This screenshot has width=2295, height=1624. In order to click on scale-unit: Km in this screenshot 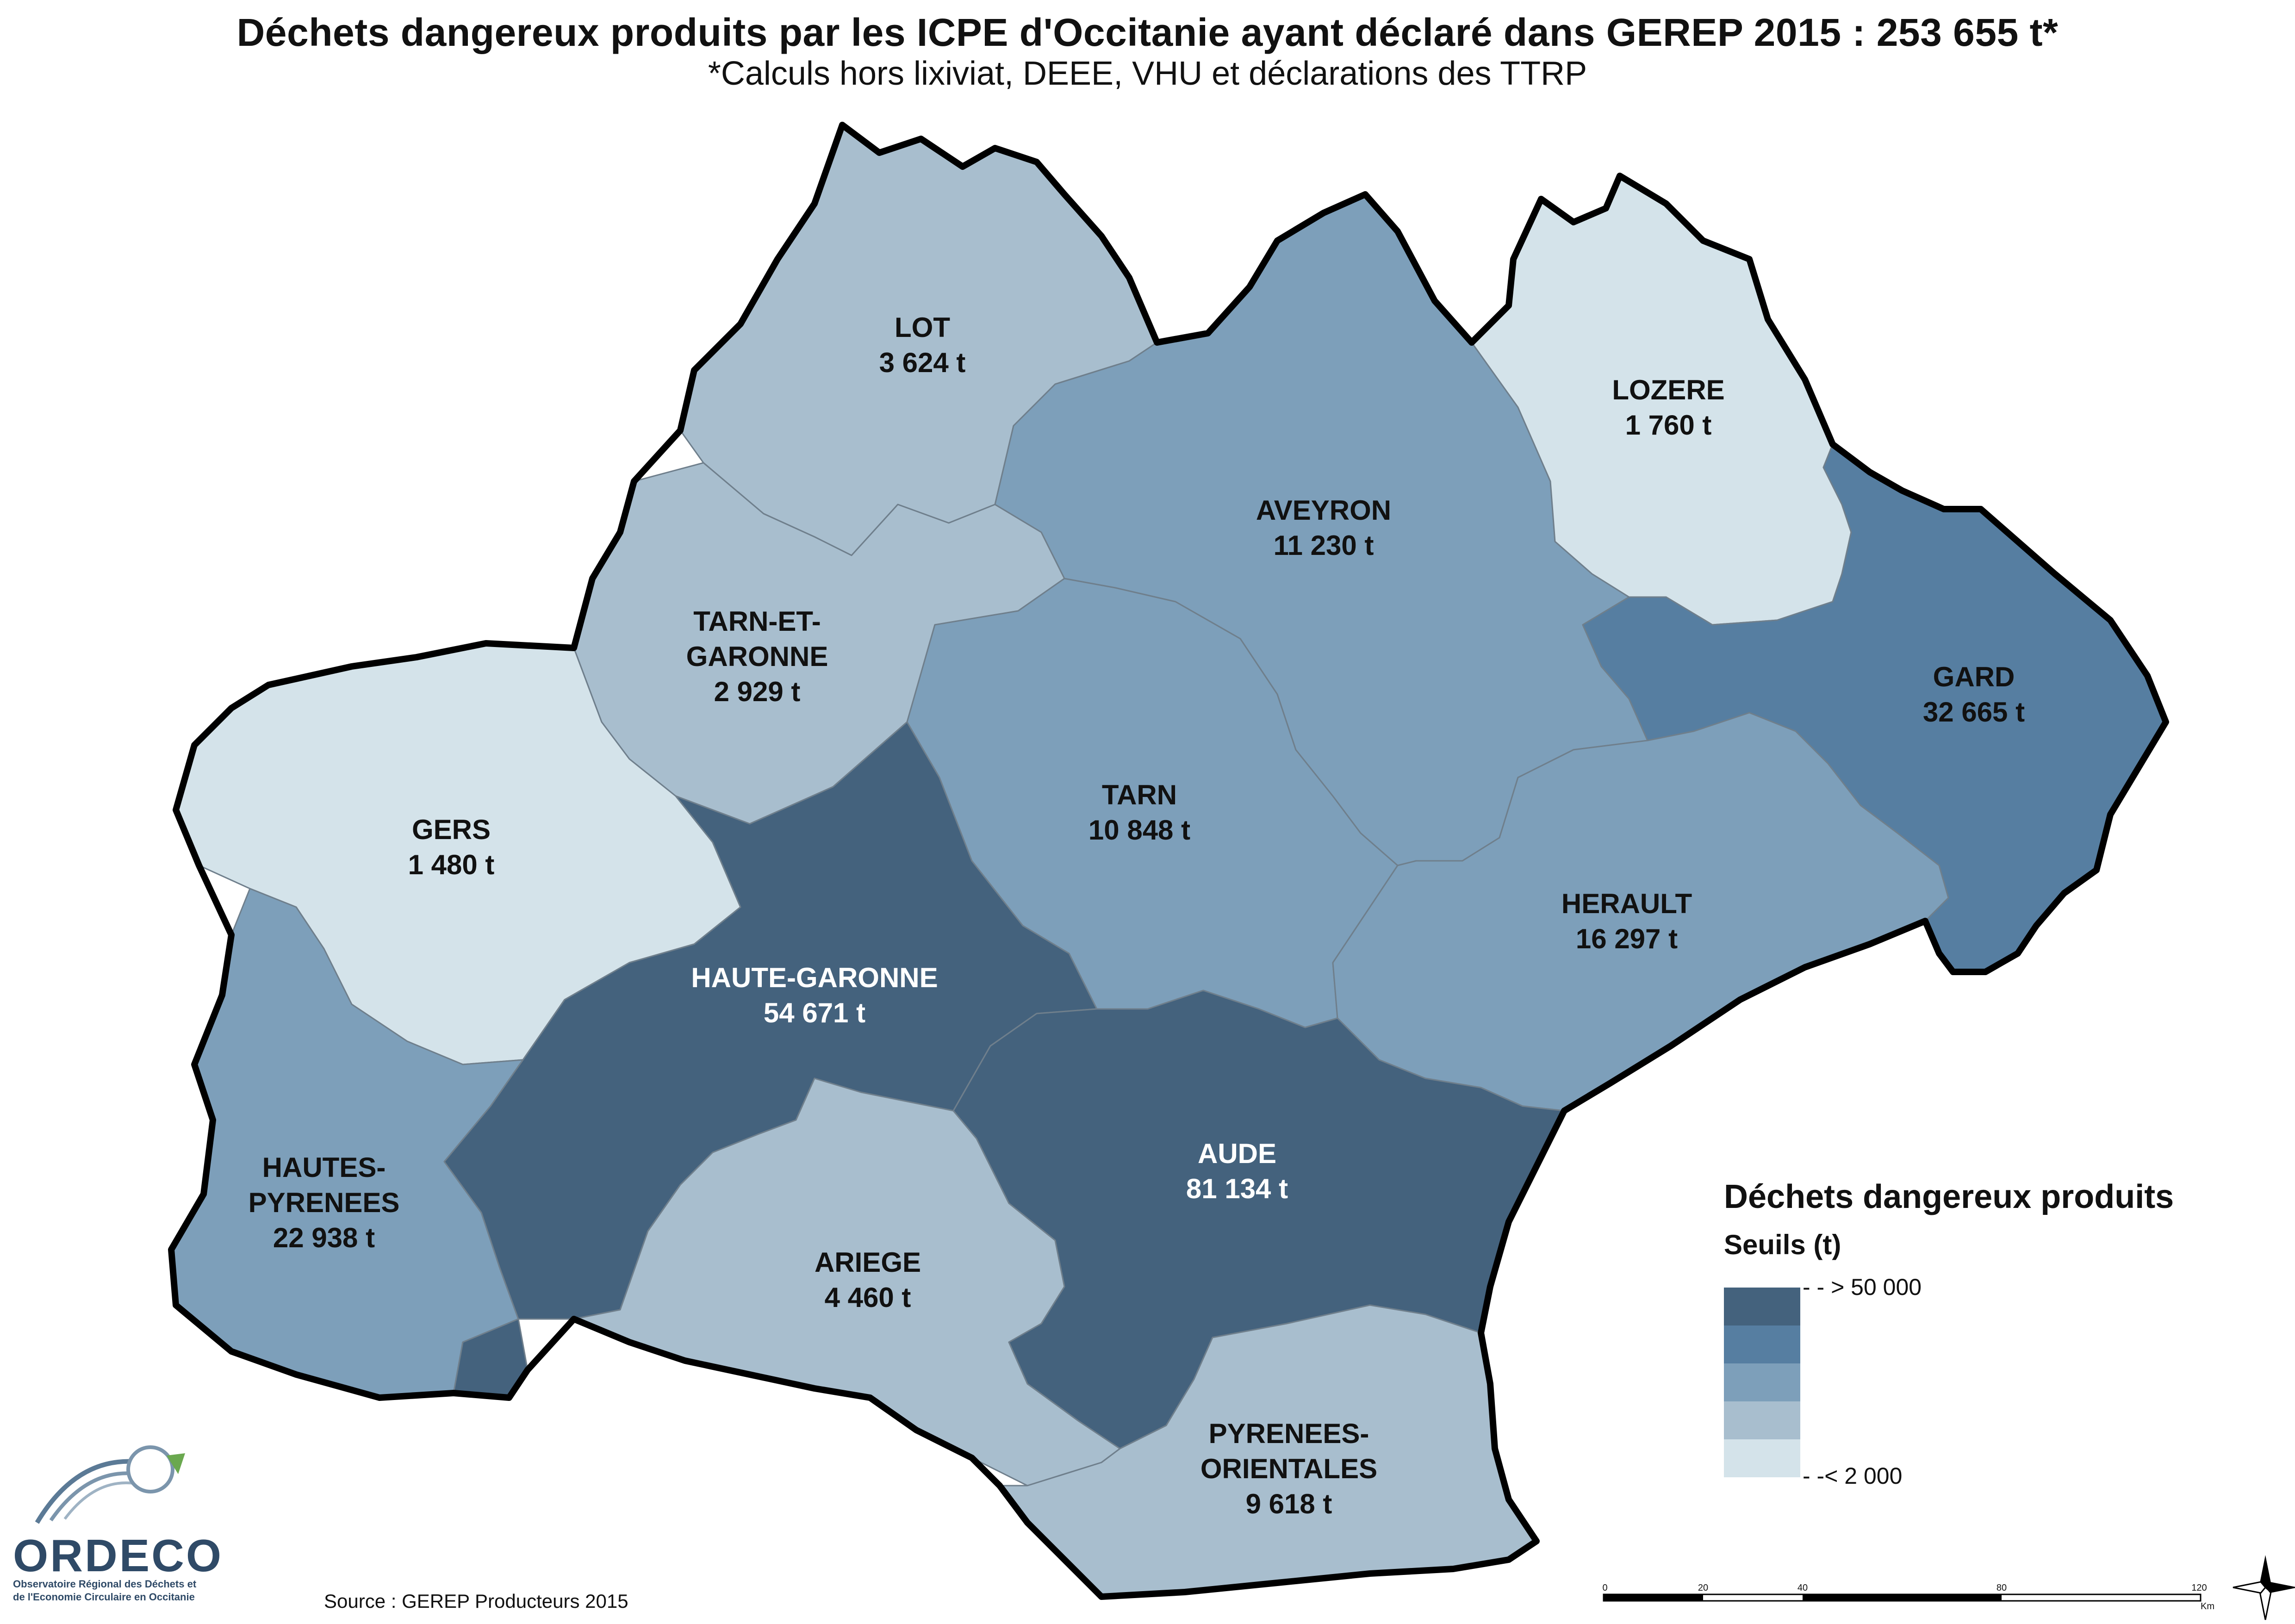, I will do `click(2207, 1606)`.